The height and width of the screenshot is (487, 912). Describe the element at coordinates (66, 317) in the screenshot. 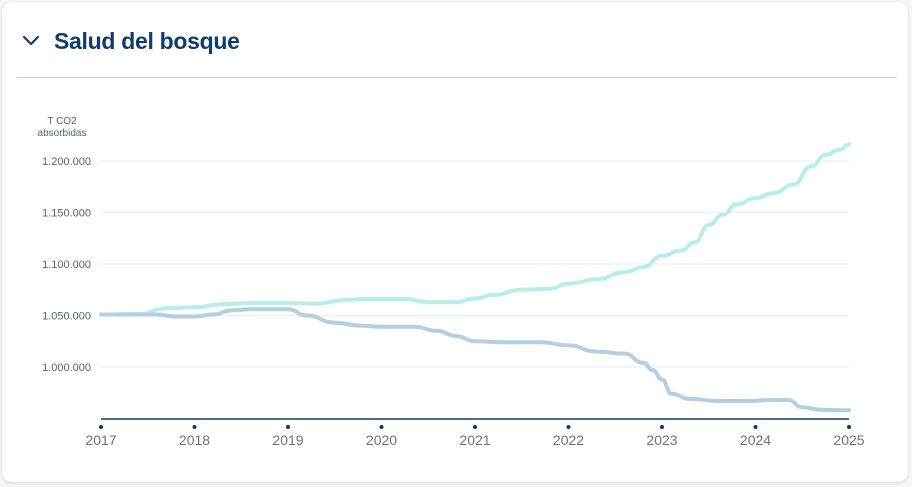

I see `y-tick-label: 1.050.000` at that location.